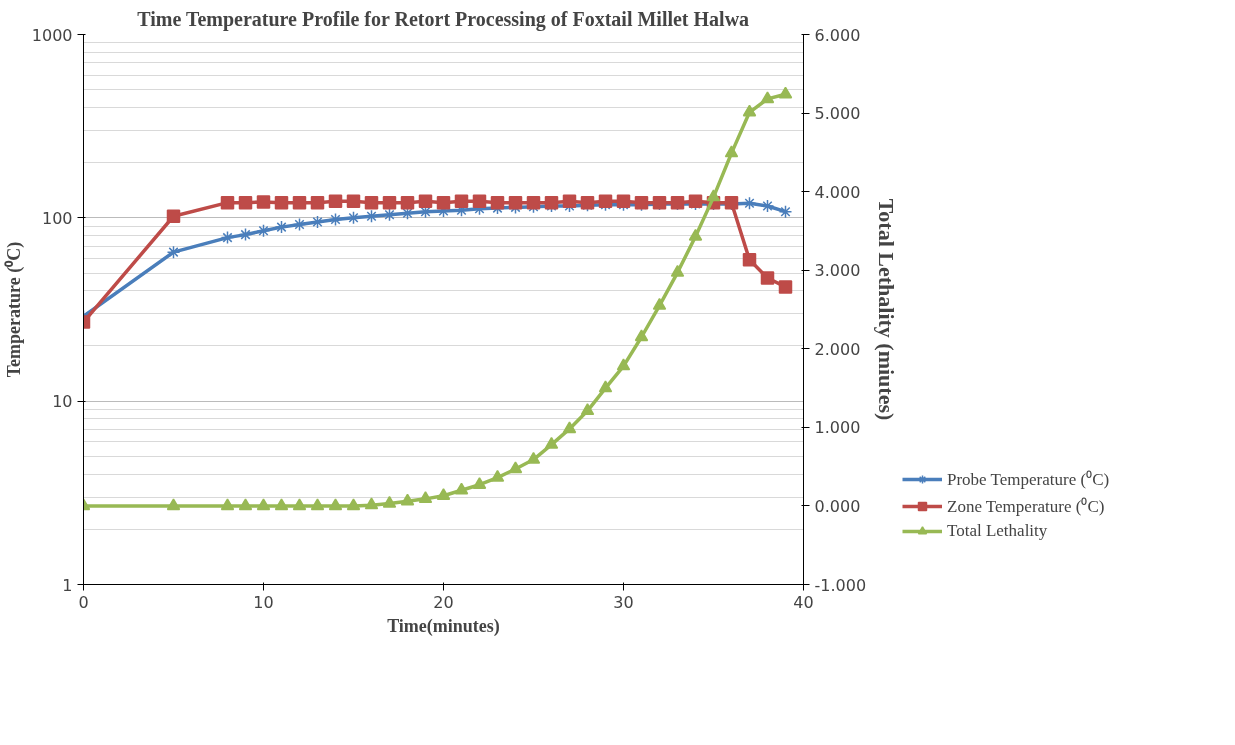  Describe the element at coordinates (443, 19) in the screenshot. I see `chart-title: Time Temperature Profile for Retort Processing of Foxtail Millet Halwa` at that location.